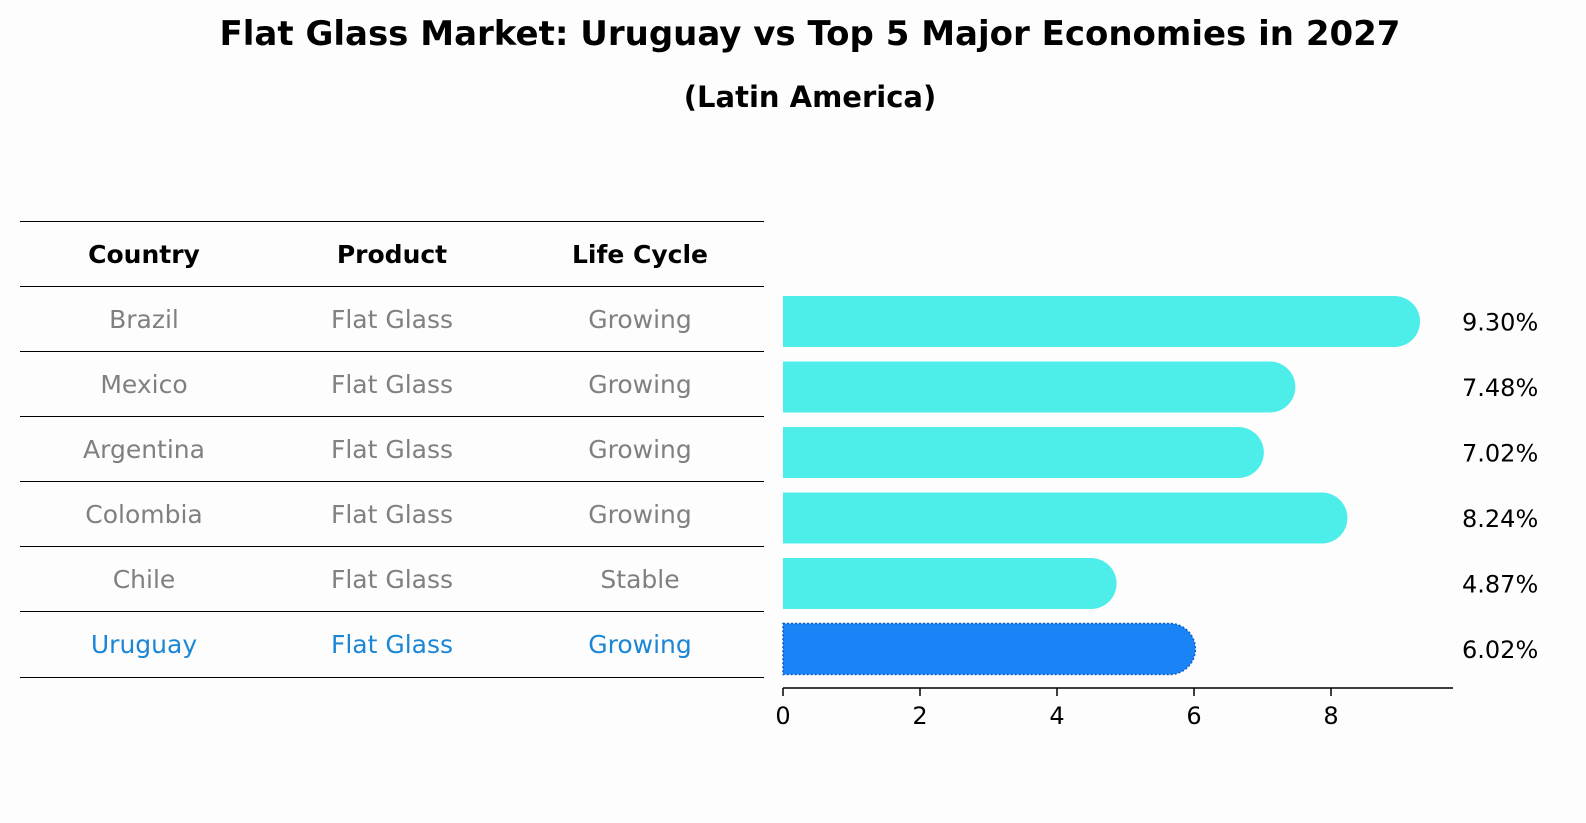 The width and height of the screenshot is (1586, 823). Describe the element at coordinates (1500, 323) in the screenshot. I see `bar-value-label: 9.30%` at that location.